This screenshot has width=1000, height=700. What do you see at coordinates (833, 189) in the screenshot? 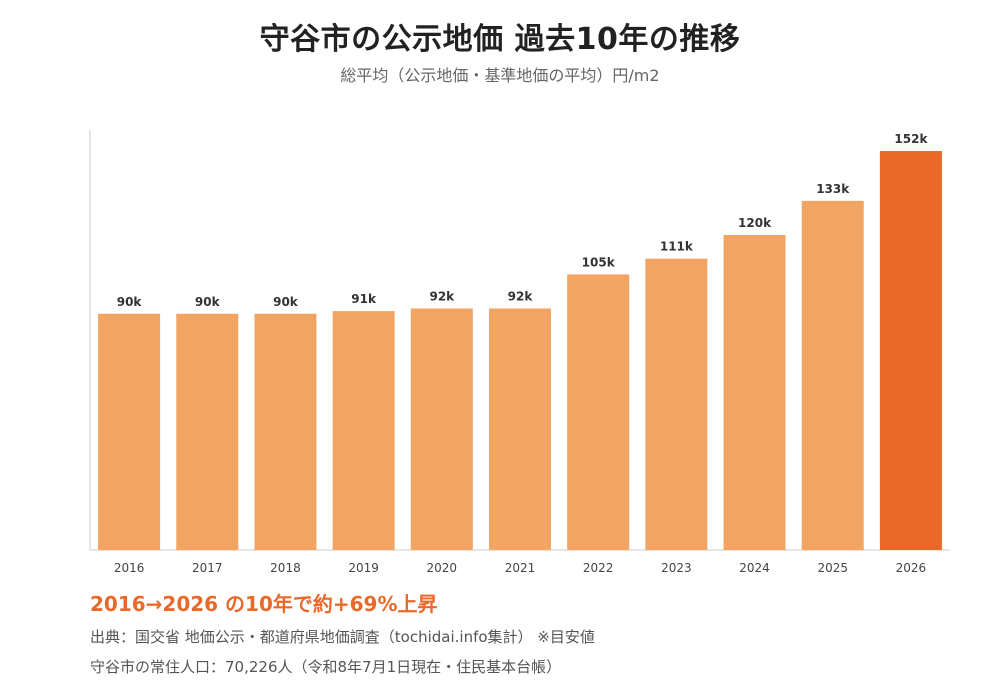
I see `data-label-2025: 133k` at bounding box center [833, 189].